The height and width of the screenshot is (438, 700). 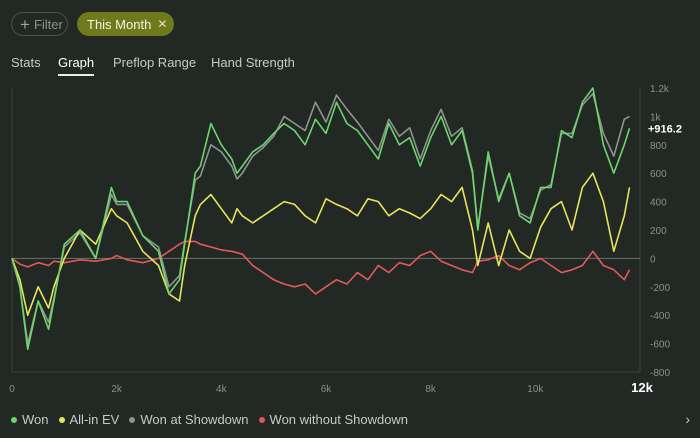 What do you see at coordinates (194, 419) in the screenshot?
I see `legend-label-won-at-showdown: Won at Showdown` at bounding box center [194, 419].